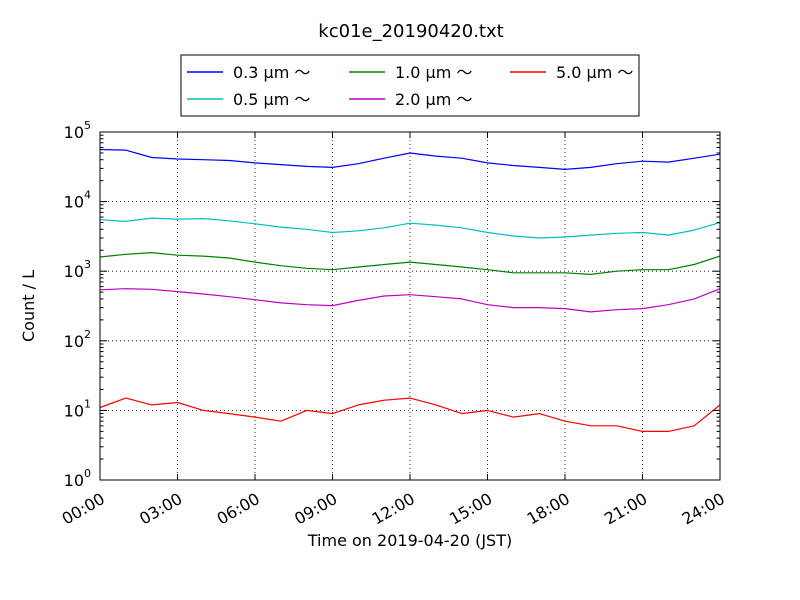  Describe the element at coordinates (77, 269) in the screenshot. I see `y-tick-label: 10³` at that location.